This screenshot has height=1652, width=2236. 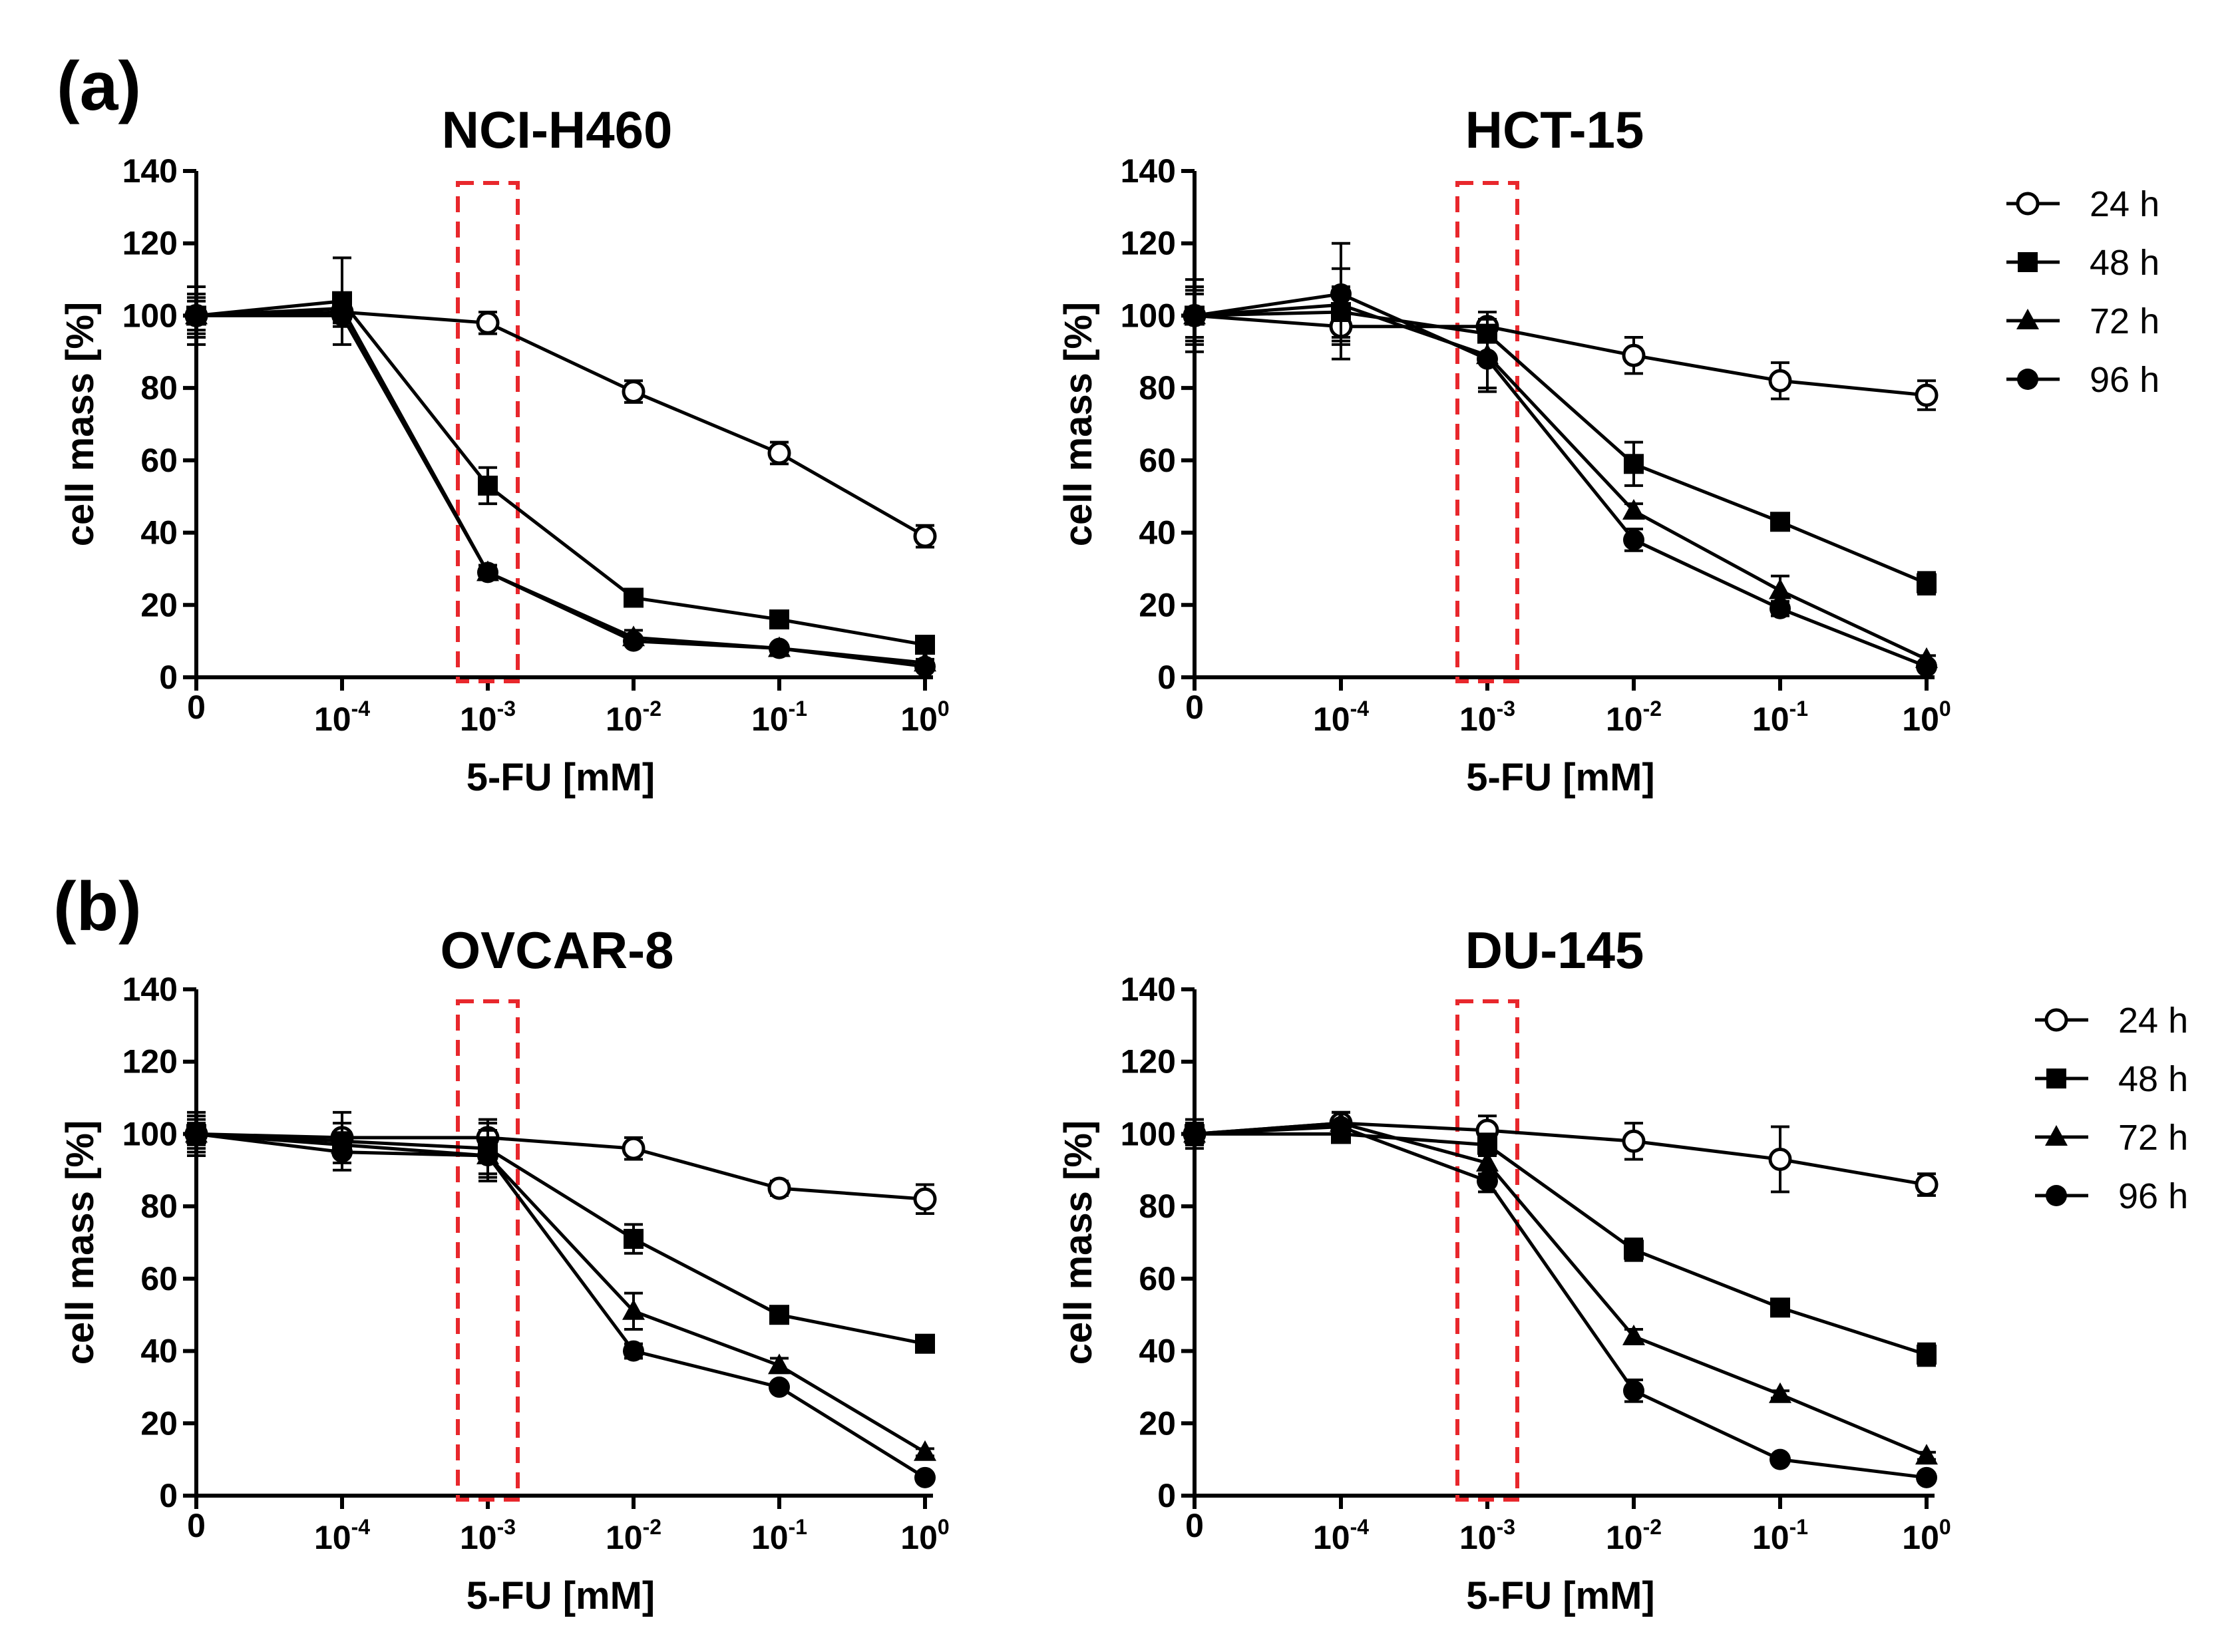 What do you see at coordinates (1561, 440) in the screenshot?
I see `series-48-h` at bounding box center [1561, 440].